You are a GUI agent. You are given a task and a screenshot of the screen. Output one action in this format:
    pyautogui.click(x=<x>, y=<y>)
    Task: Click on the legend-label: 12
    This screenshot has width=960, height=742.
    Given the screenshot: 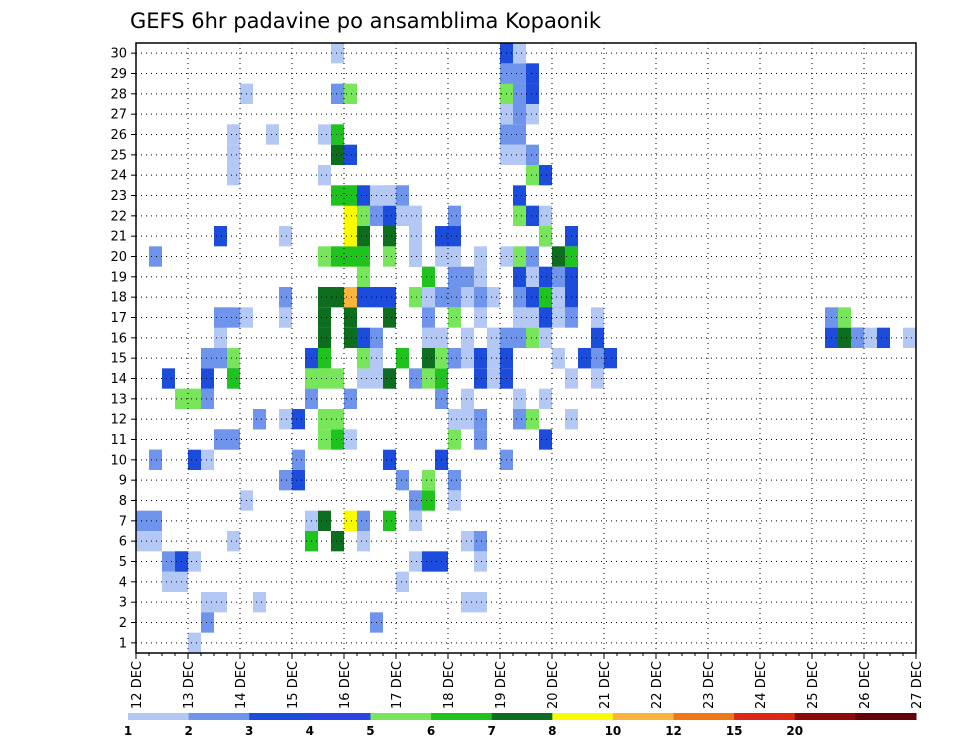 What is the action you would take?
    pyautogui.click(x=673, y=731)
    